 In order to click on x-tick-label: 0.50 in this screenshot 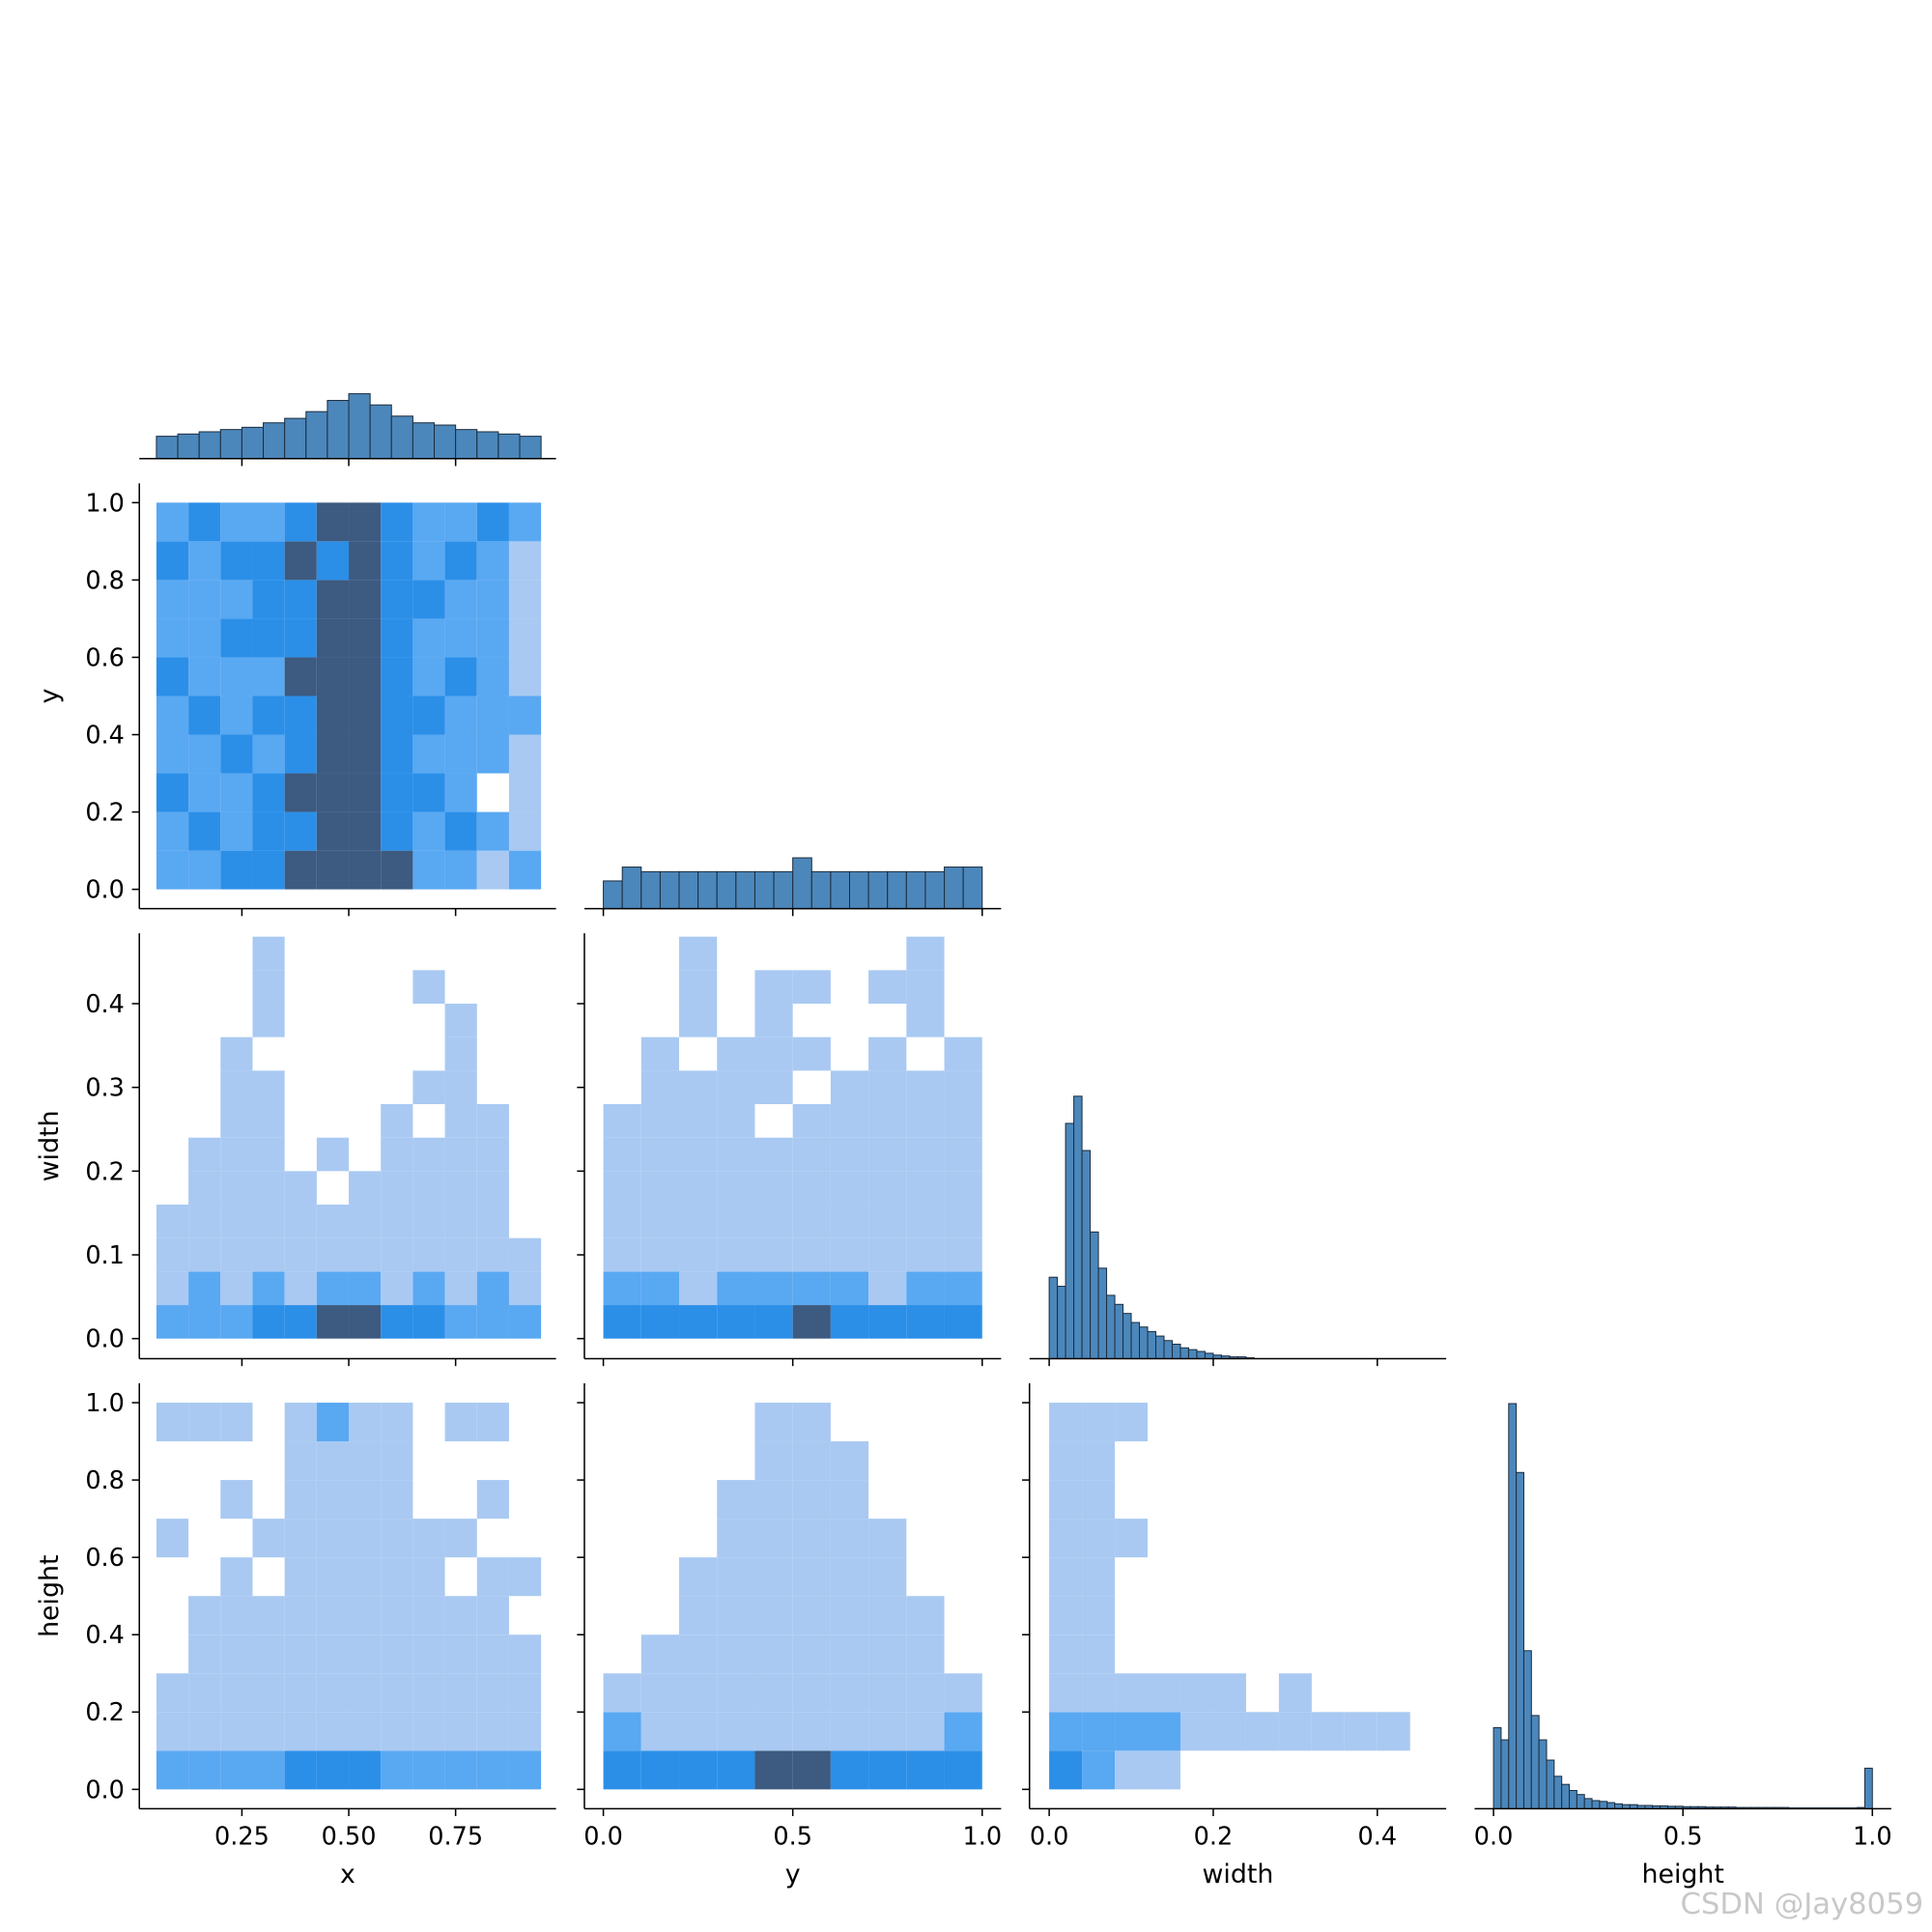, I will do `click(349, 1836)`.